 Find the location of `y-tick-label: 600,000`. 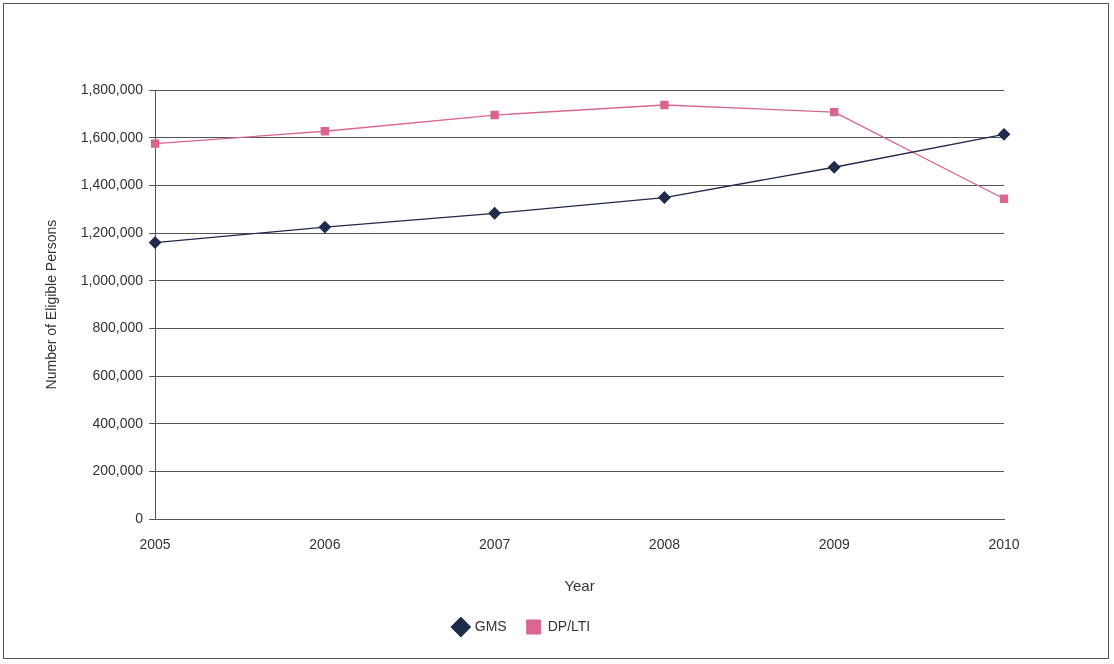

y-tick-label: 600,000 is located at coordinates (118, 374).